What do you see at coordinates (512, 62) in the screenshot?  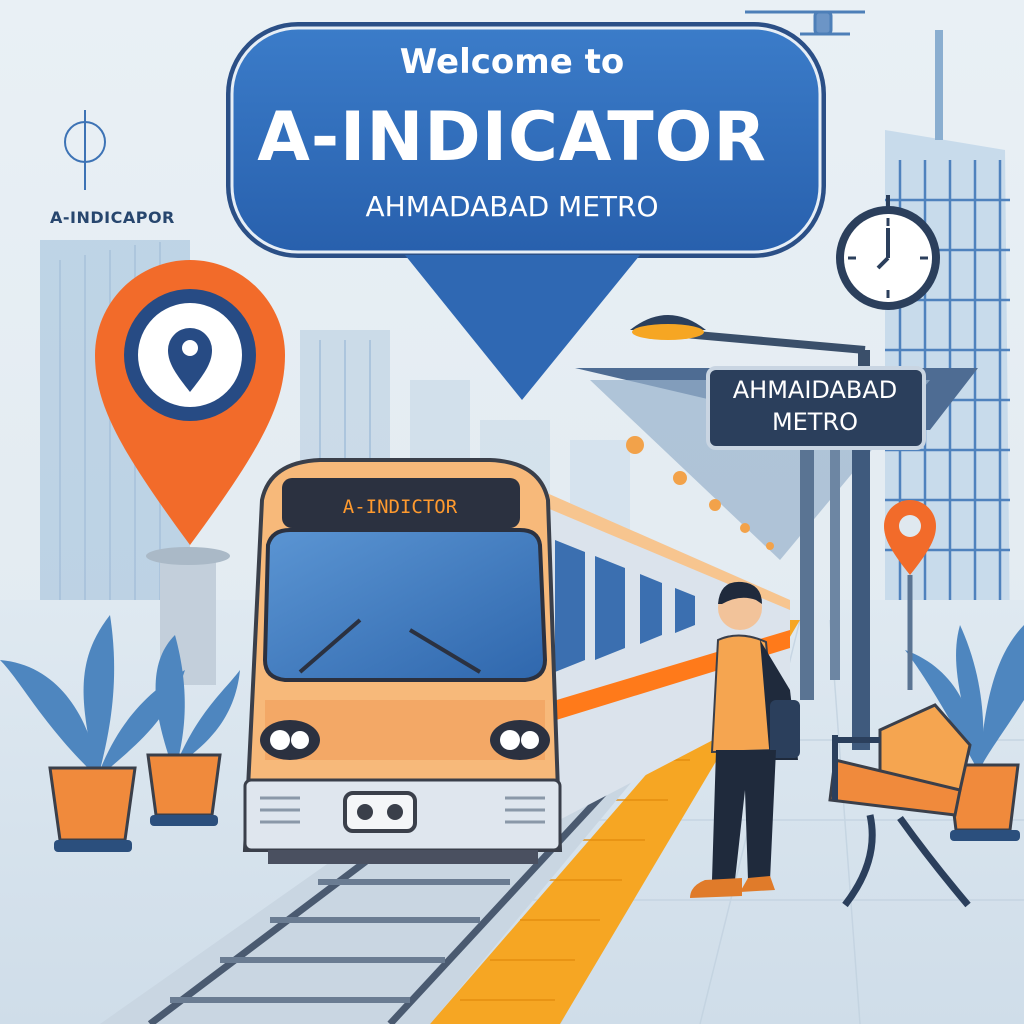 I see `welcome-text: Welcome to` at bounding box center [512, 62].